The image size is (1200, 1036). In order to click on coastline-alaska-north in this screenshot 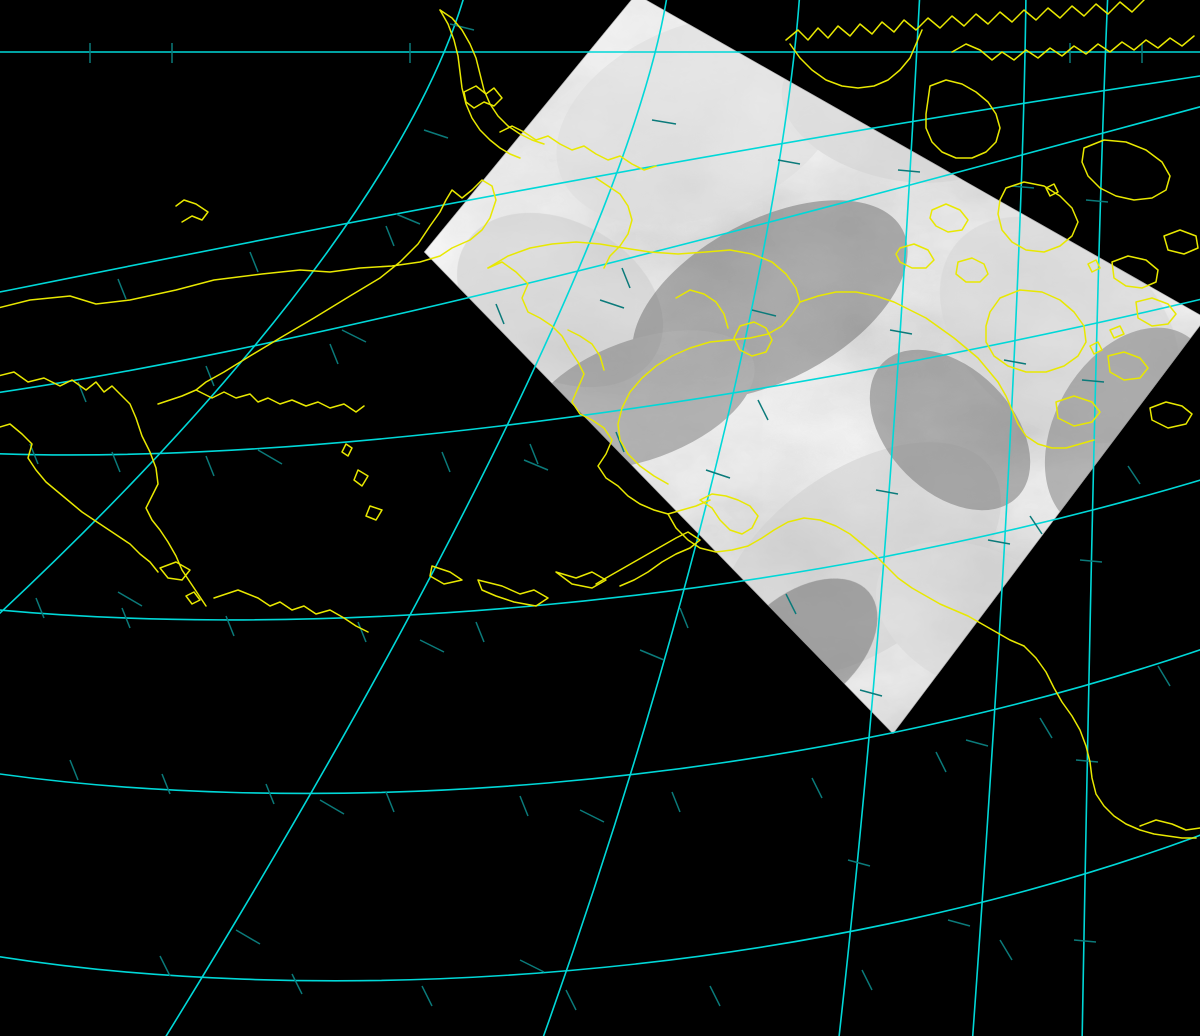, I will do `click(644, 363)`.